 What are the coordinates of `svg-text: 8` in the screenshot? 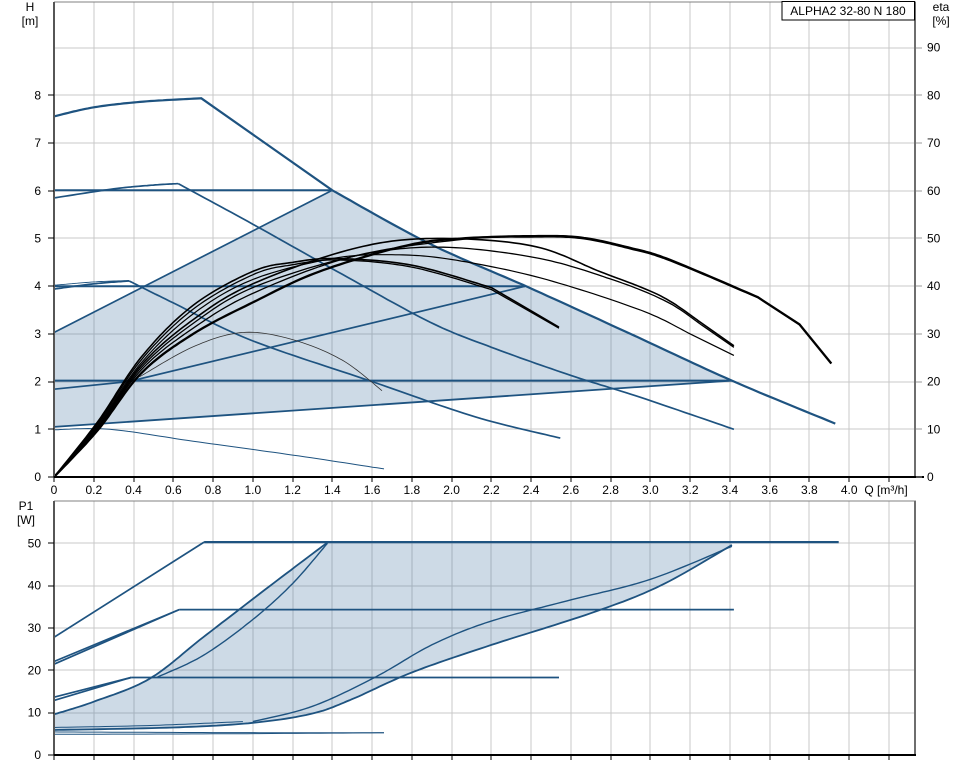 It's located at (37, 95).